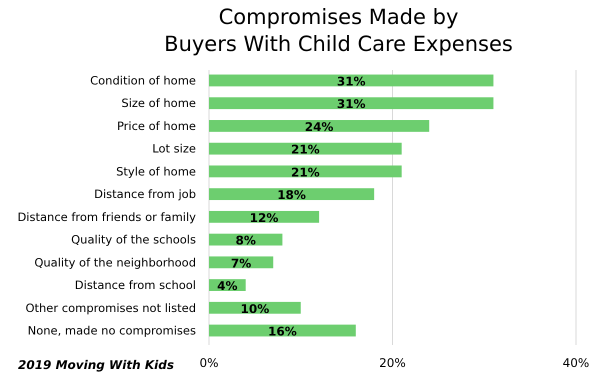  I want to click on x-tick-label: 0%, so click(209, 363).